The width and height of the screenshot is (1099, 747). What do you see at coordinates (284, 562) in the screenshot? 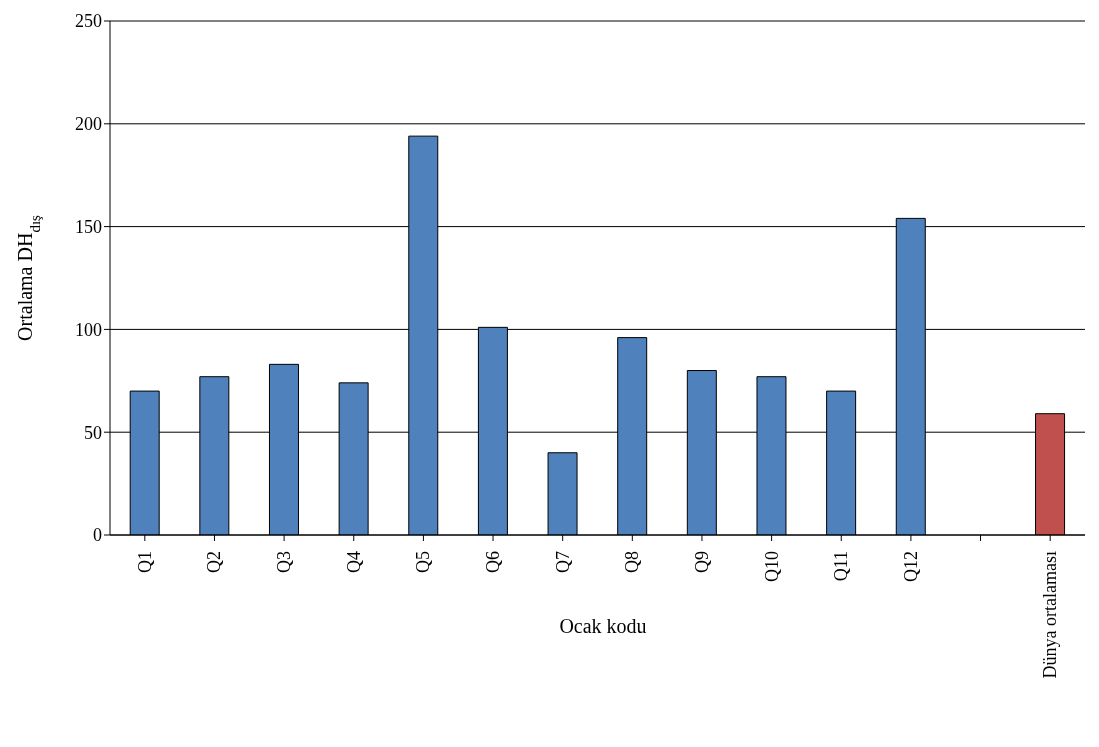
I see `x-tick-label: Q3` at bounding box center [284, 562].